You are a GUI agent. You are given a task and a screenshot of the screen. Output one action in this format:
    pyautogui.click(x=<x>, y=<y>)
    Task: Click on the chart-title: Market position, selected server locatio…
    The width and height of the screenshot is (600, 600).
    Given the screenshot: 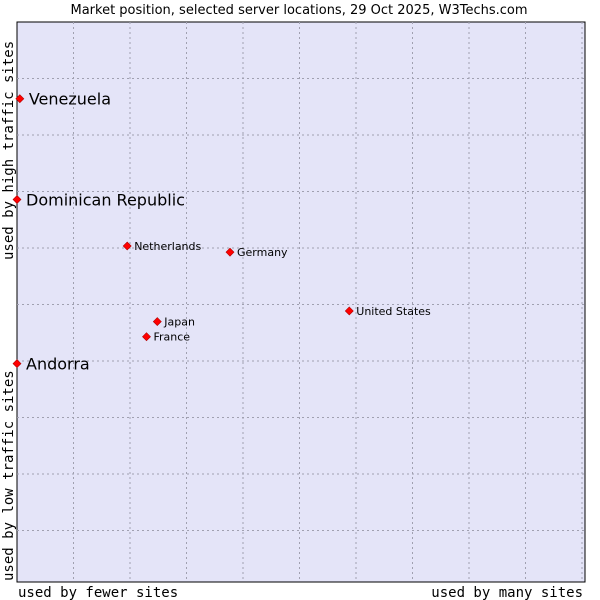 What is the action you would take?
    pyautogui.click(x=298, y=10)
    